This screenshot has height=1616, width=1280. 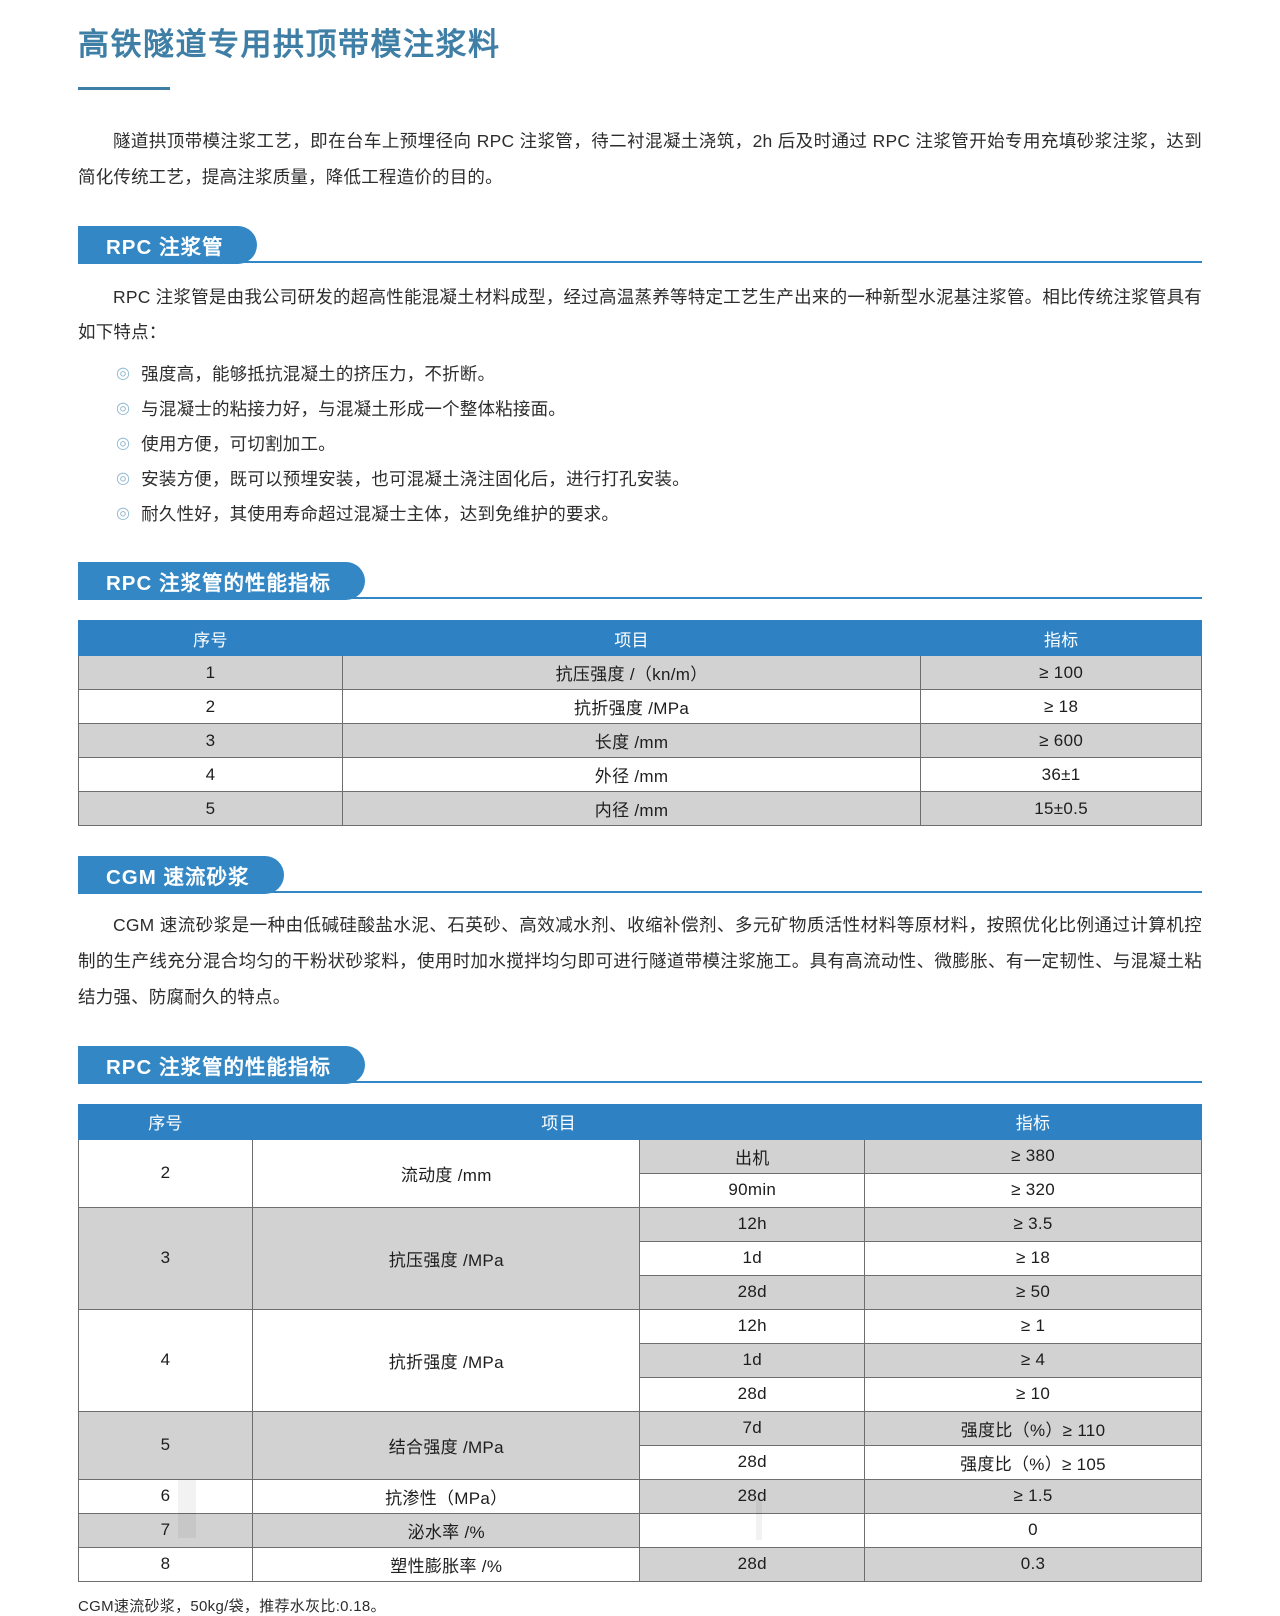 What do you see at coordinates (415, 479) in the screenshot?
I see `list-item-label: 安装方便，既可以预埋安装，也可混凝土浇注固化后，进行打孔安装。` at bounding box center [415, 479].